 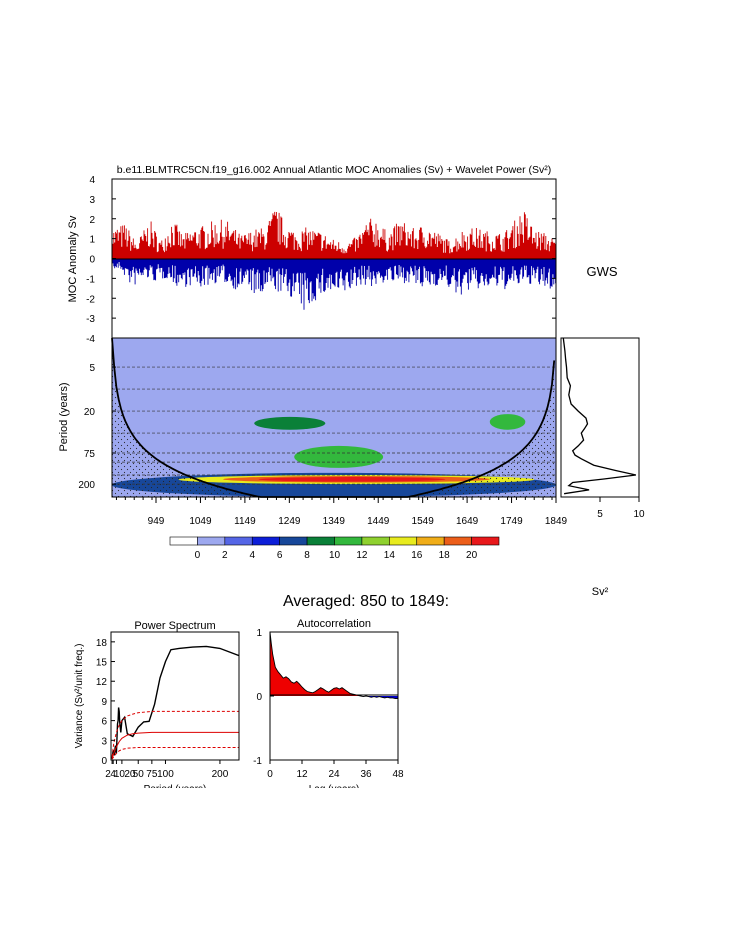 I want to click on colorbar-tick-label: 4, so click(x=252, y=555).